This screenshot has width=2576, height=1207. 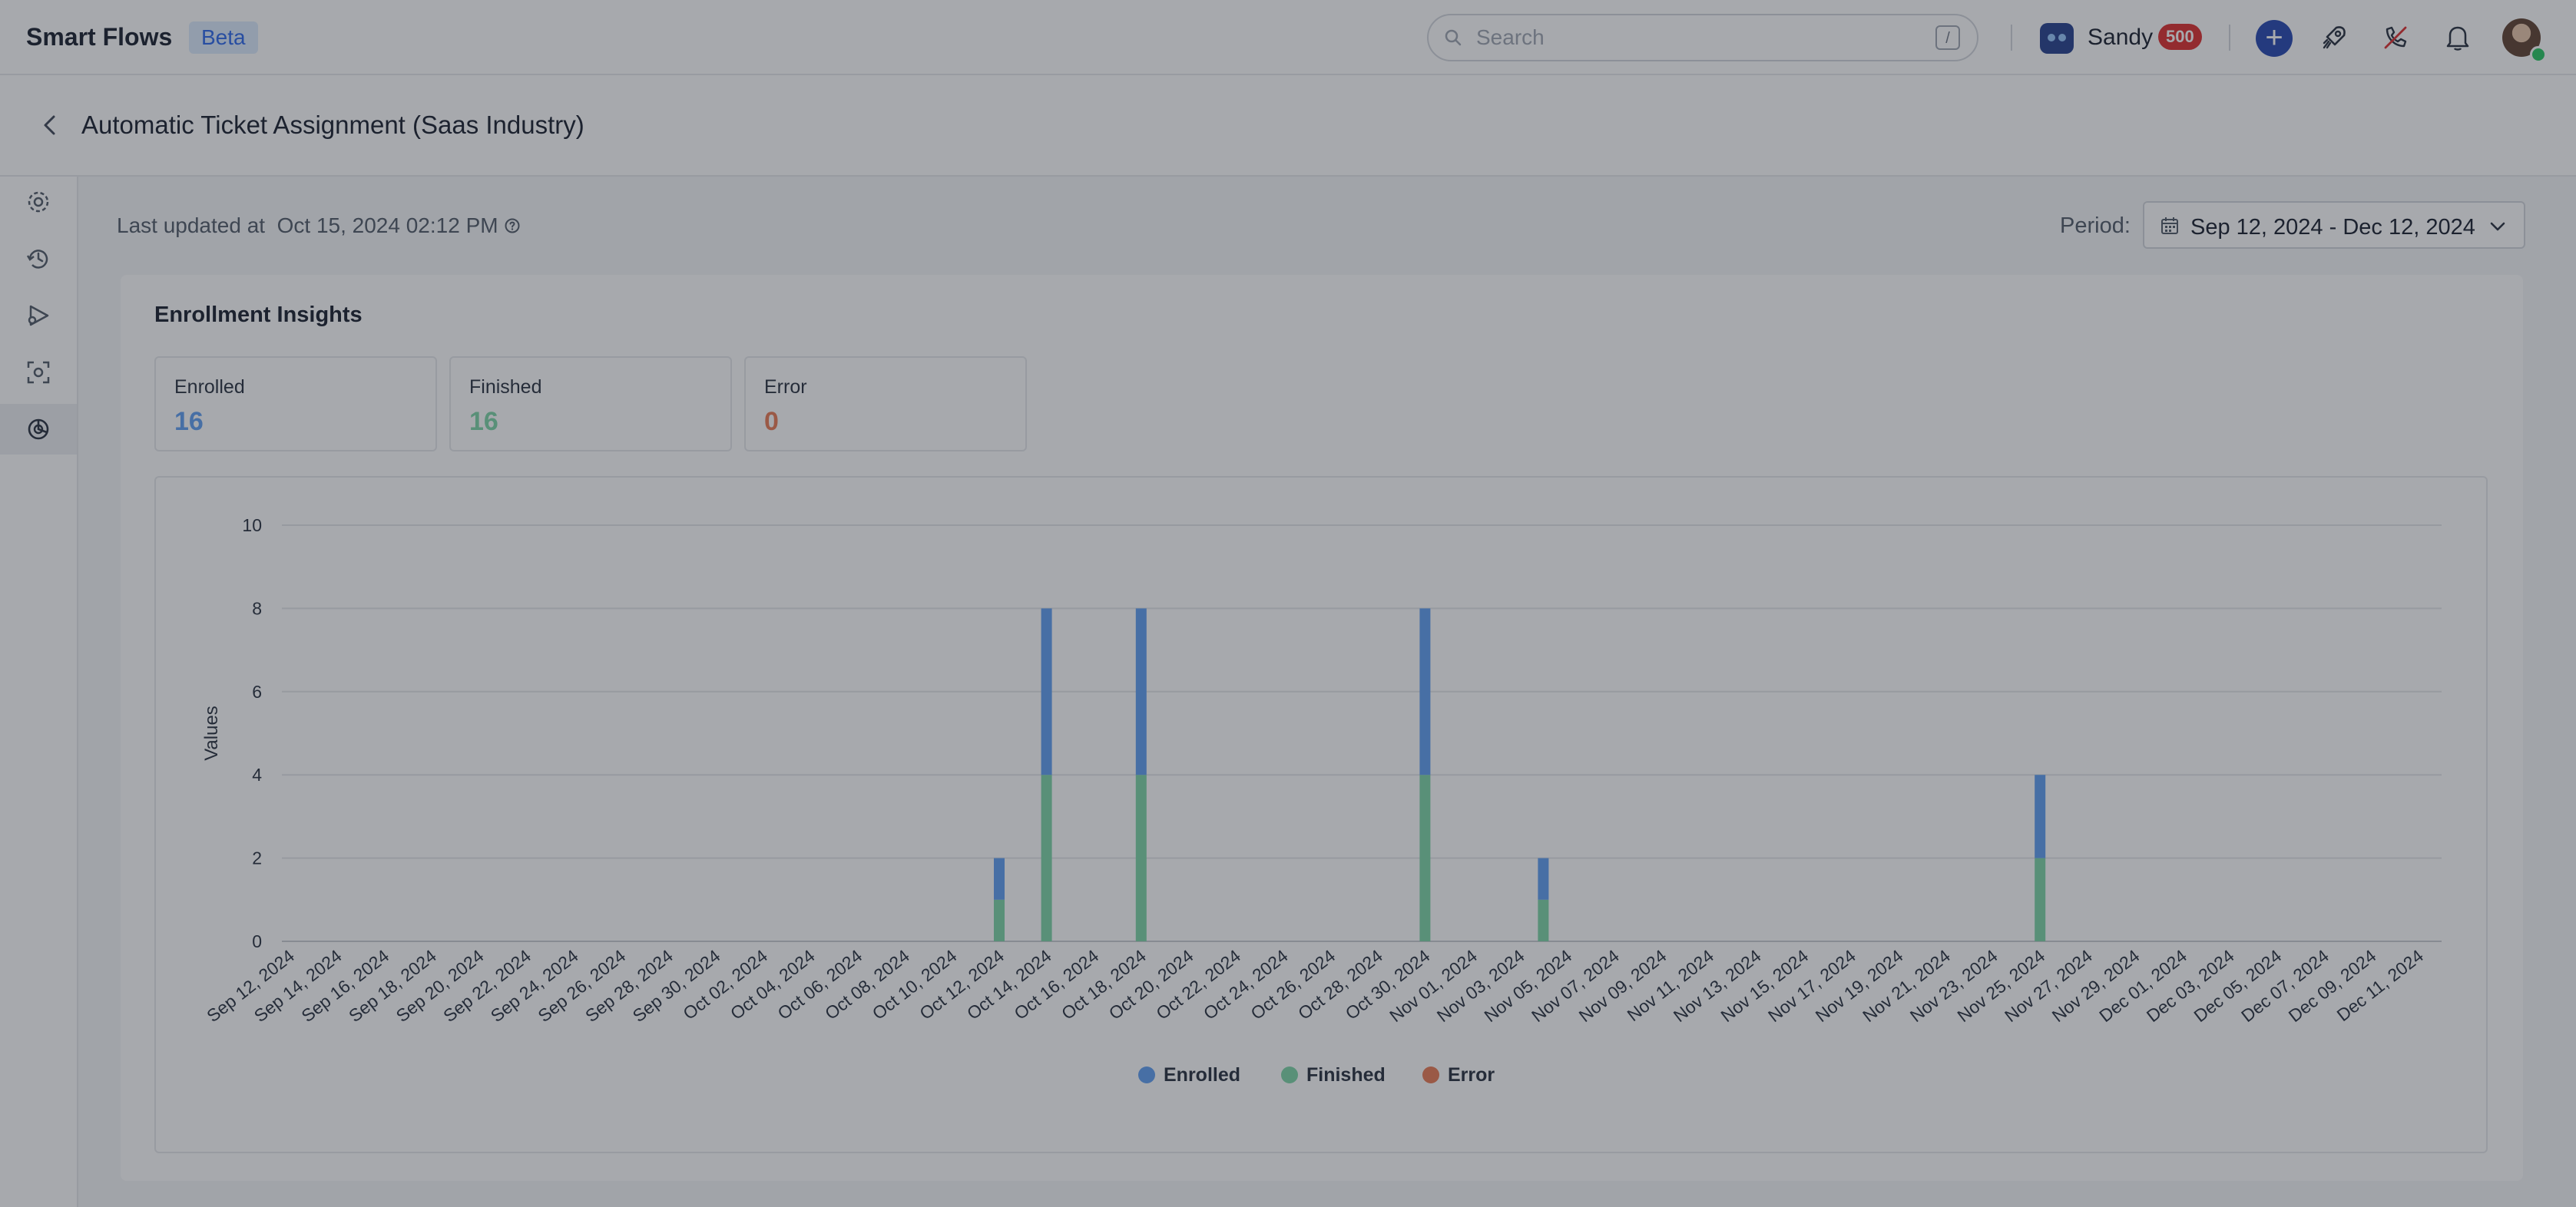 I want to click on y-tick-label: 2, so click(x=257, y=858).